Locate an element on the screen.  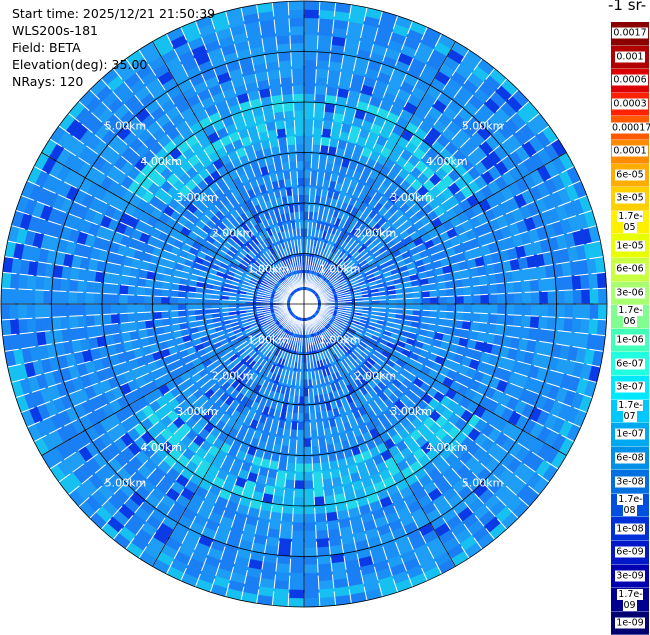
colorbar-cell: 1e-07 is located at coordinates (630, 435).